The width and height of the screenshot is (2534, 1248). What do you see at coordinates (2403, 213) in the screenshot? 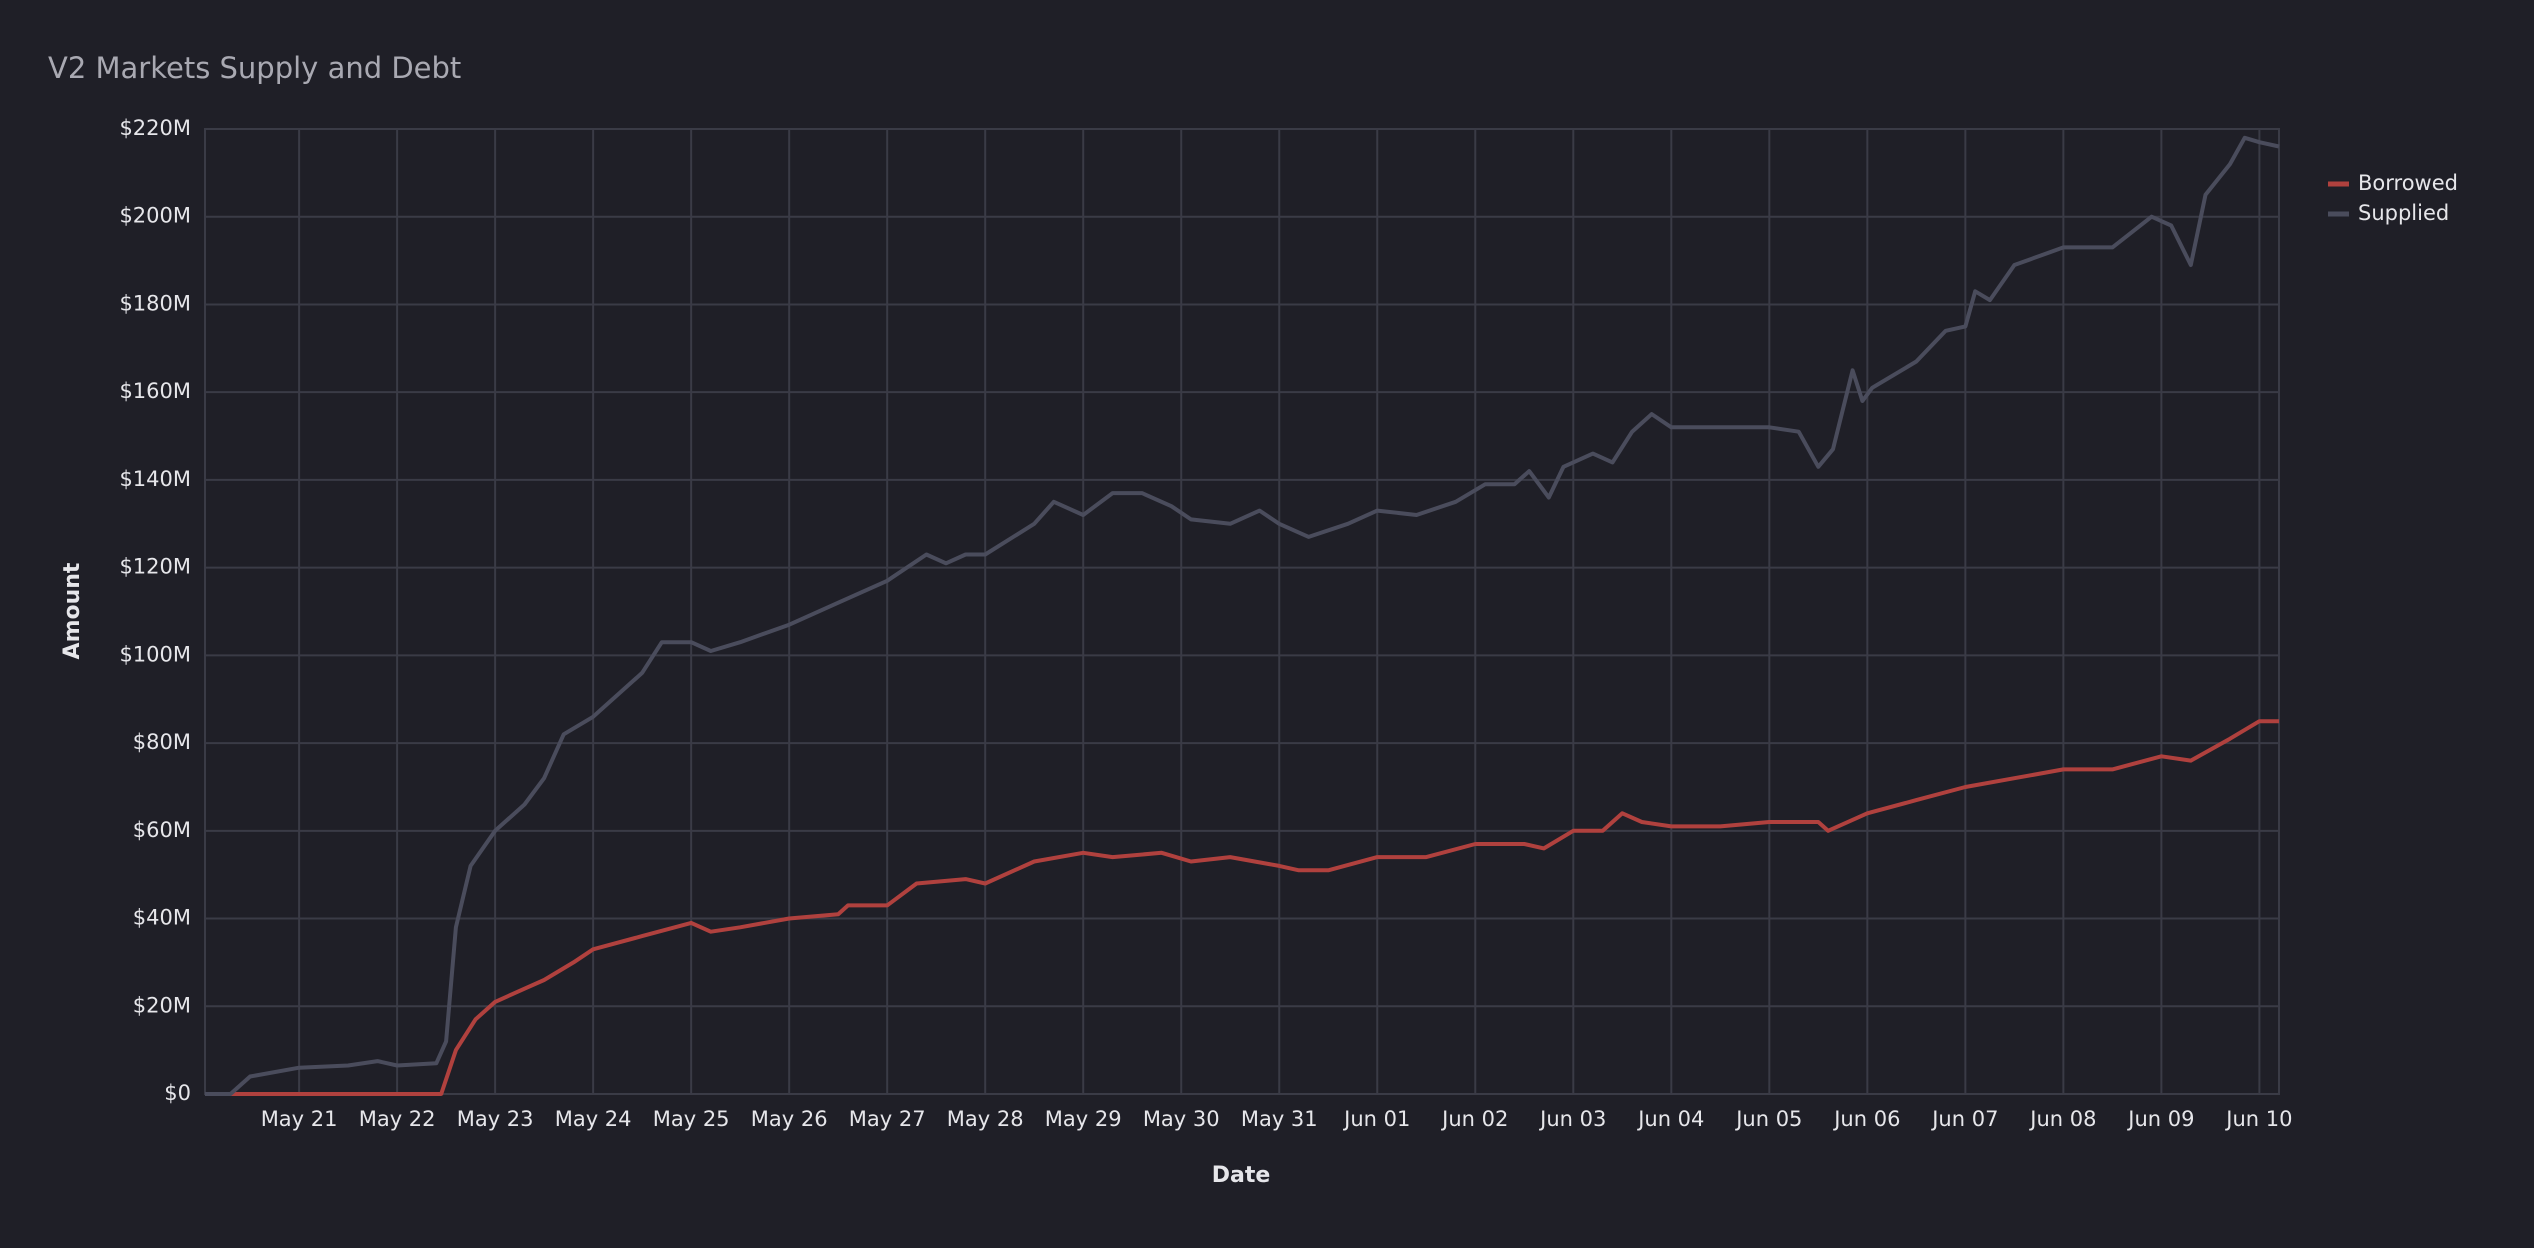
I see `legend-label: Supplied` at bounding box center [2403, 213].